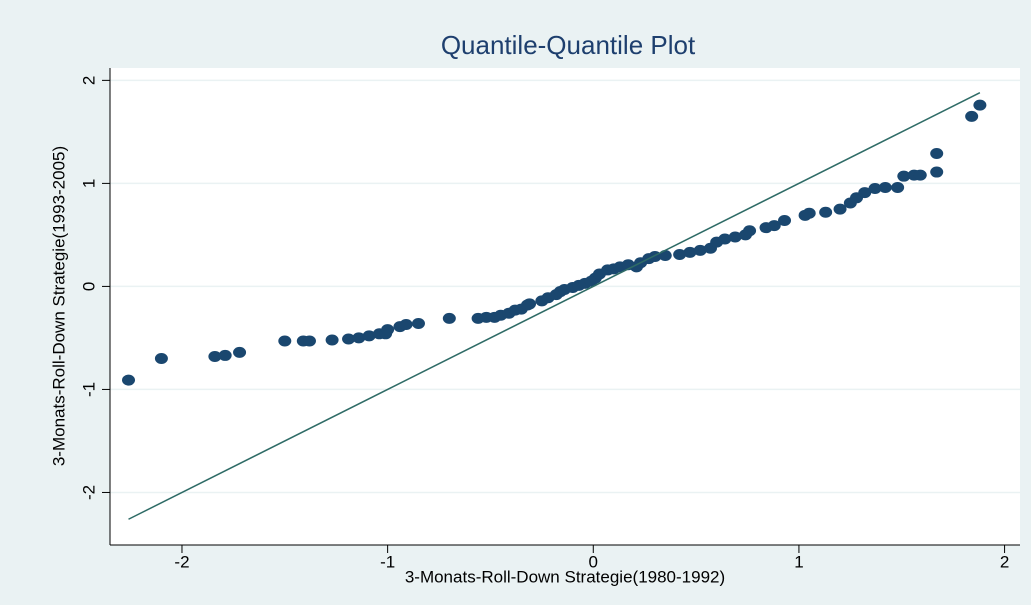  Describe the element at coordinates (798, 561) in the screenshot. I see `x-tick-label: 1` at that location.